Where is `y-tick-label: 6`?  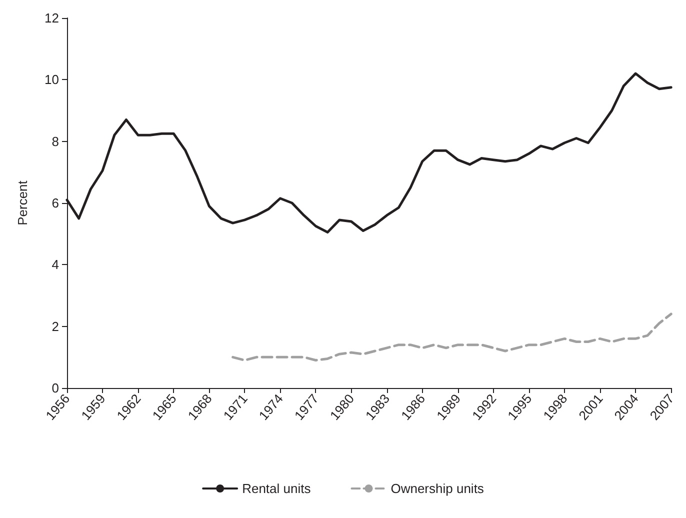 y-tick-label: 6 is located at coordinates (55, 203).